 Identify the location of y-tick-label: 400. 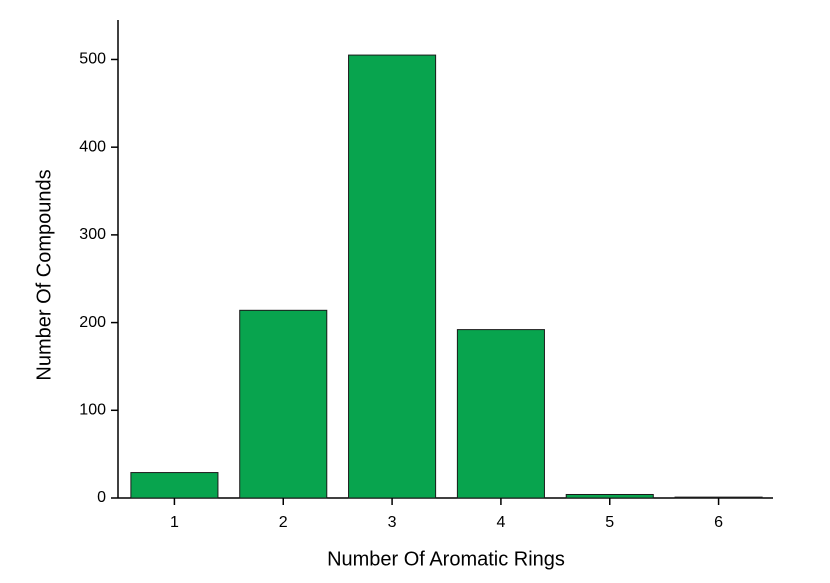
(92, 146).